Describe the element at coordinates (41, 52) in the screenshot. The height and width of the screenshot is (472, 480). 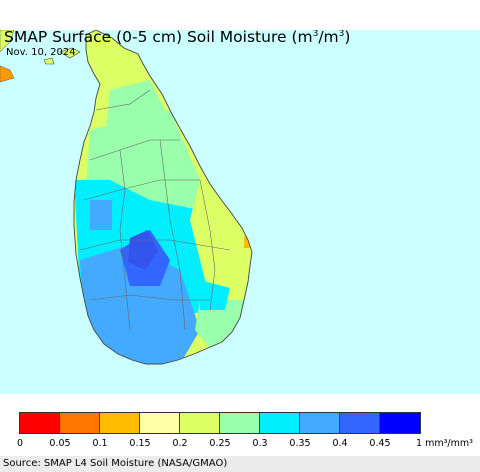
I see `map-date: Nov. 10, 2024` at that location.